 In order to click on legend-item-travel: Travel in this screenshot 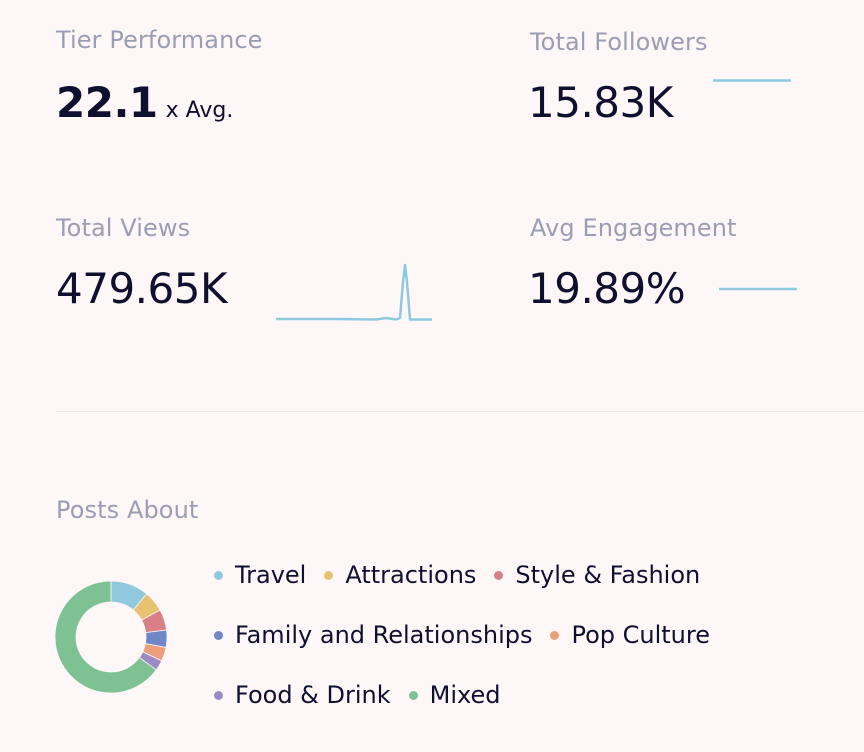, I will do `click(260, 575)`.